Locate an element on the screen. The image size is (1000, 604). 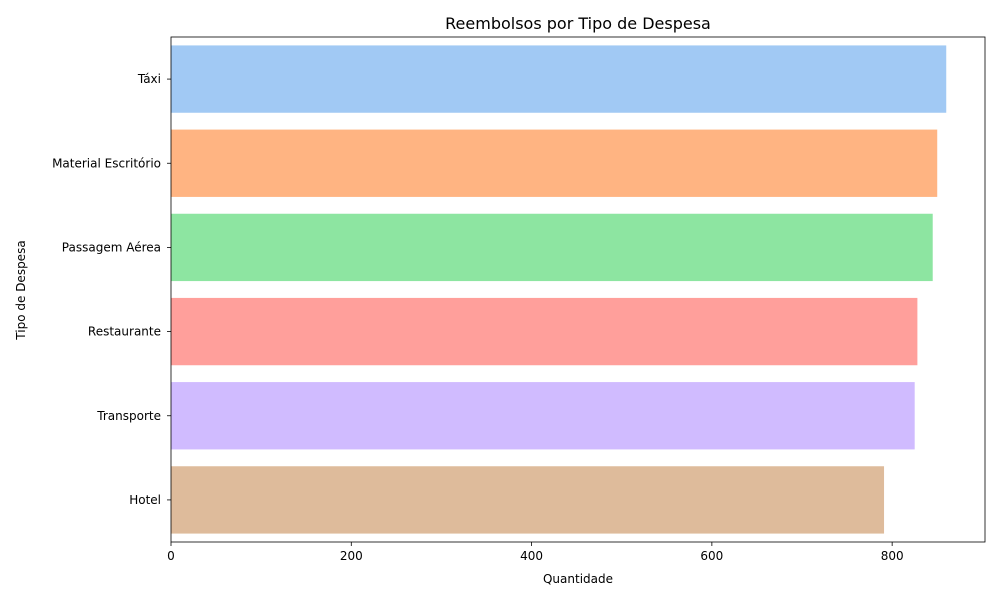
y-tick-label: Táxi is located at coordinates (149, 79).